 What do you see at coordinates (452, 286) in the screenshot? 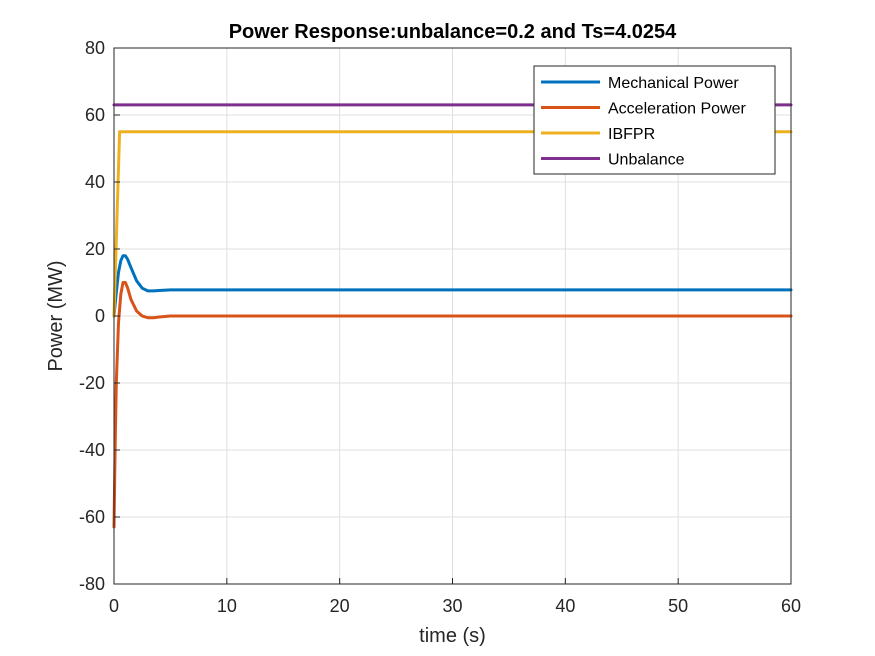
I see `series-line-mechanical-power` at bounding box center [452, 286].